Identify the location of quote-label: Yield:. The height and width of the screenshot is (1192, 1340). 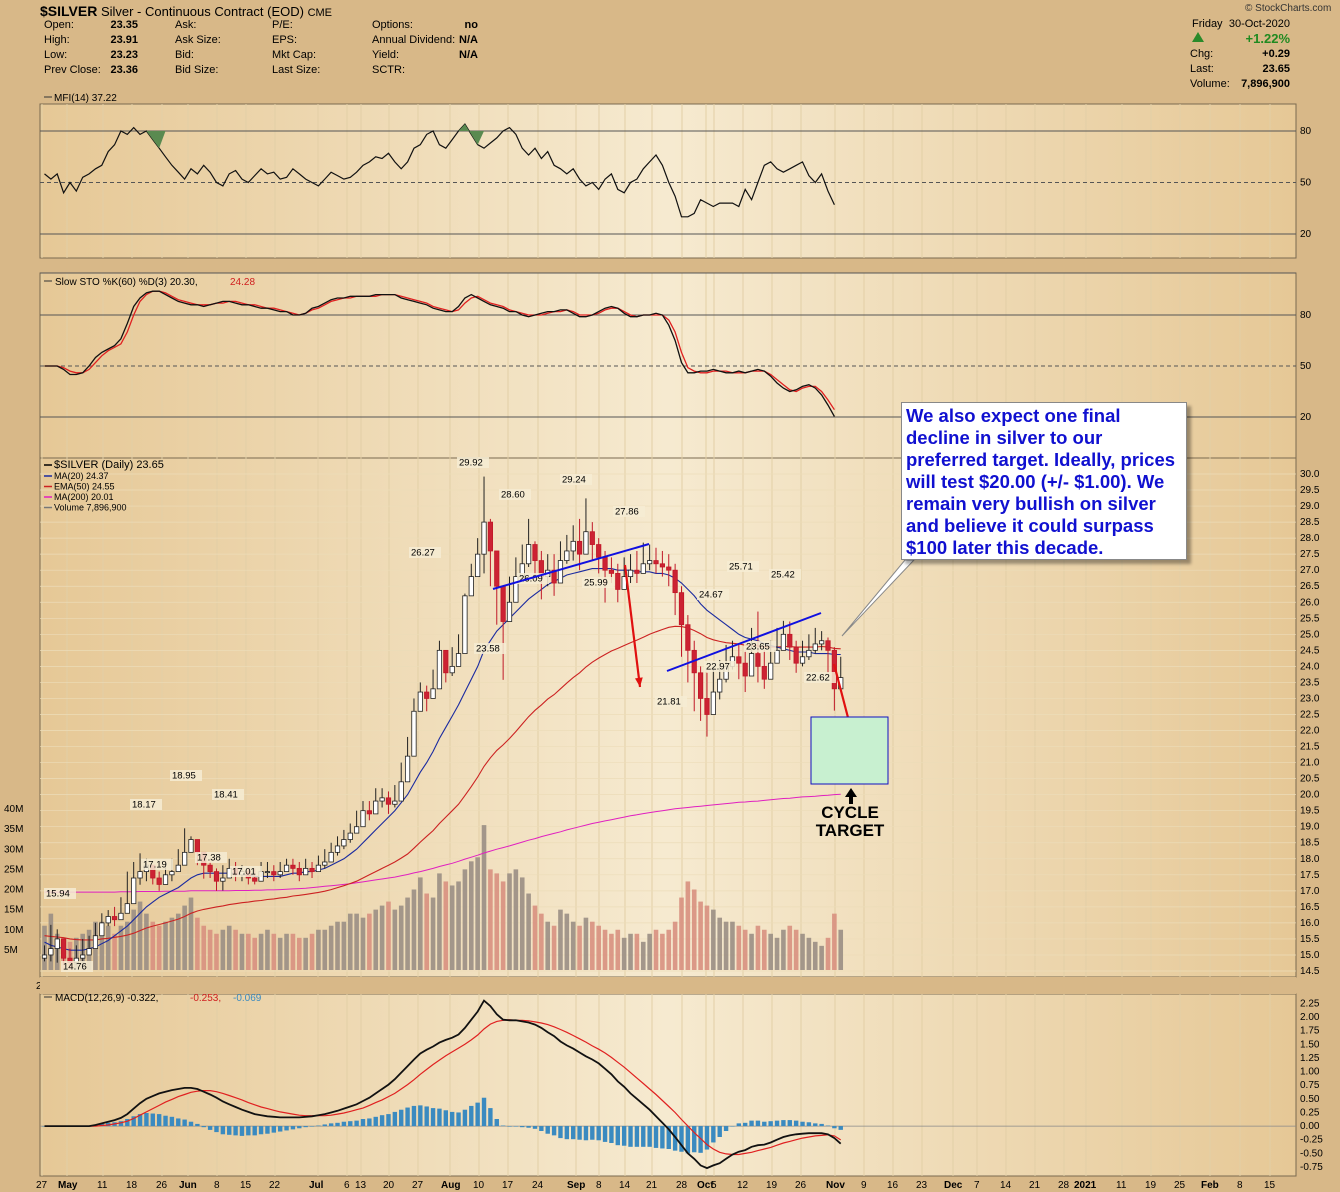
(386, 55).